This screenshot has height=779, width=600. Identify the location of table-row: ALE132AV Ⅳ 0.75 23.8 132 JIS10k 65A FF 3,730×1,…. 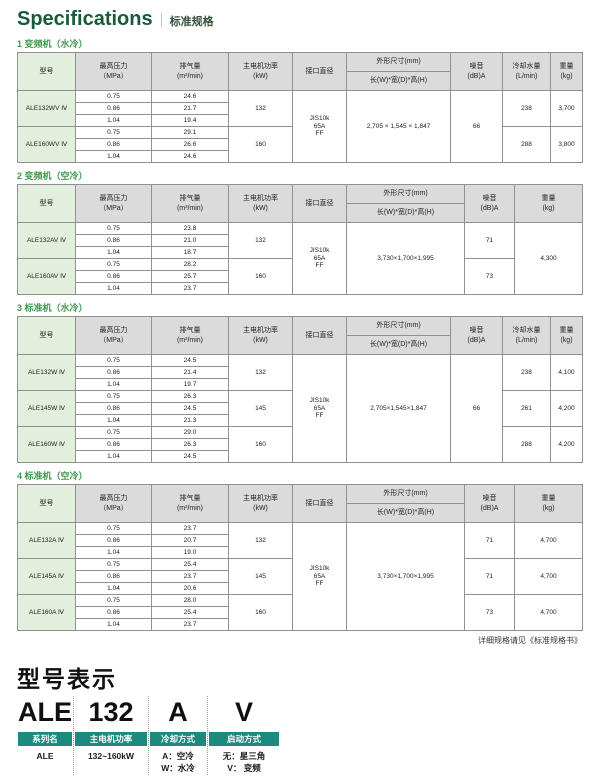
(300, 258).